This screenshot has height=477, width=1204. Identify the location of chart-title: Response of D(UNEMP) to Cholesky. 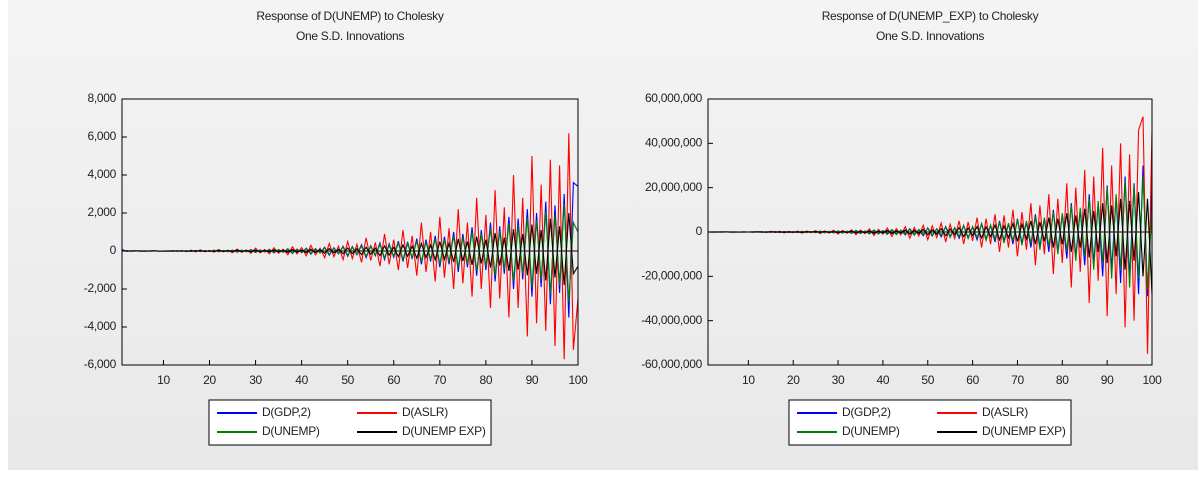
(349, 16).